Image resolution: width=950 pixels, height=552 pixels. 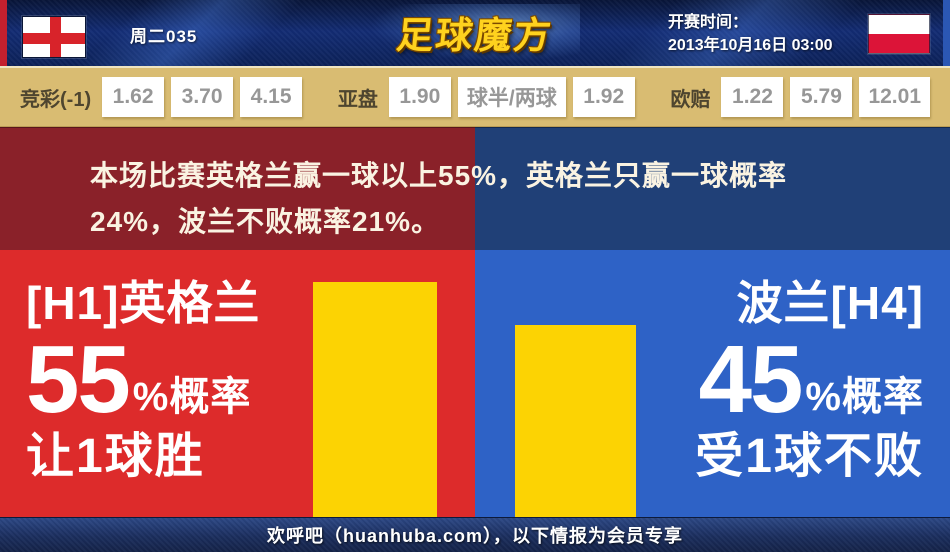 What do you see at coordinates (78, 379) in the screenshot?
I see `home-probability-value: 55` at bounding box center [78, 379].